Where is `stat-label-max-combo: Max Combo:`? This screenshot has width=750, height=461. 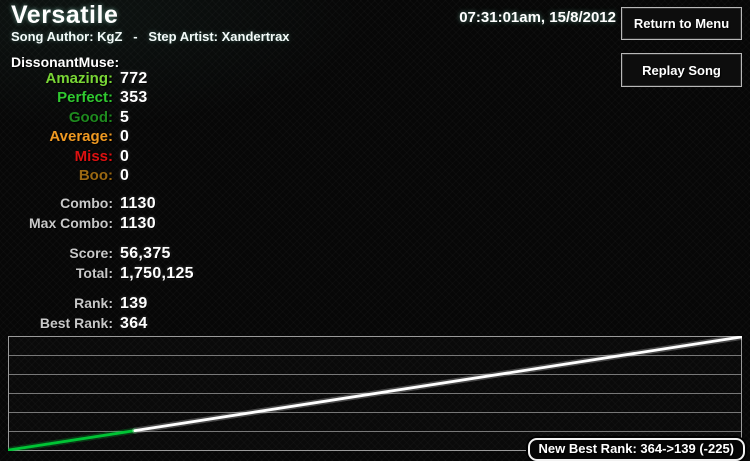
stat-label-max-combo: Max Combo: is located at coordinates (71, 223).